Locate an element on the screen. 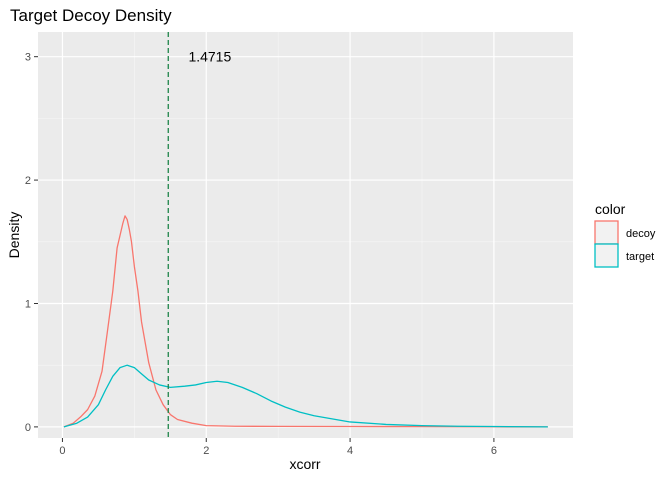  legend-label-target: target is located at coordinates (640, 257).